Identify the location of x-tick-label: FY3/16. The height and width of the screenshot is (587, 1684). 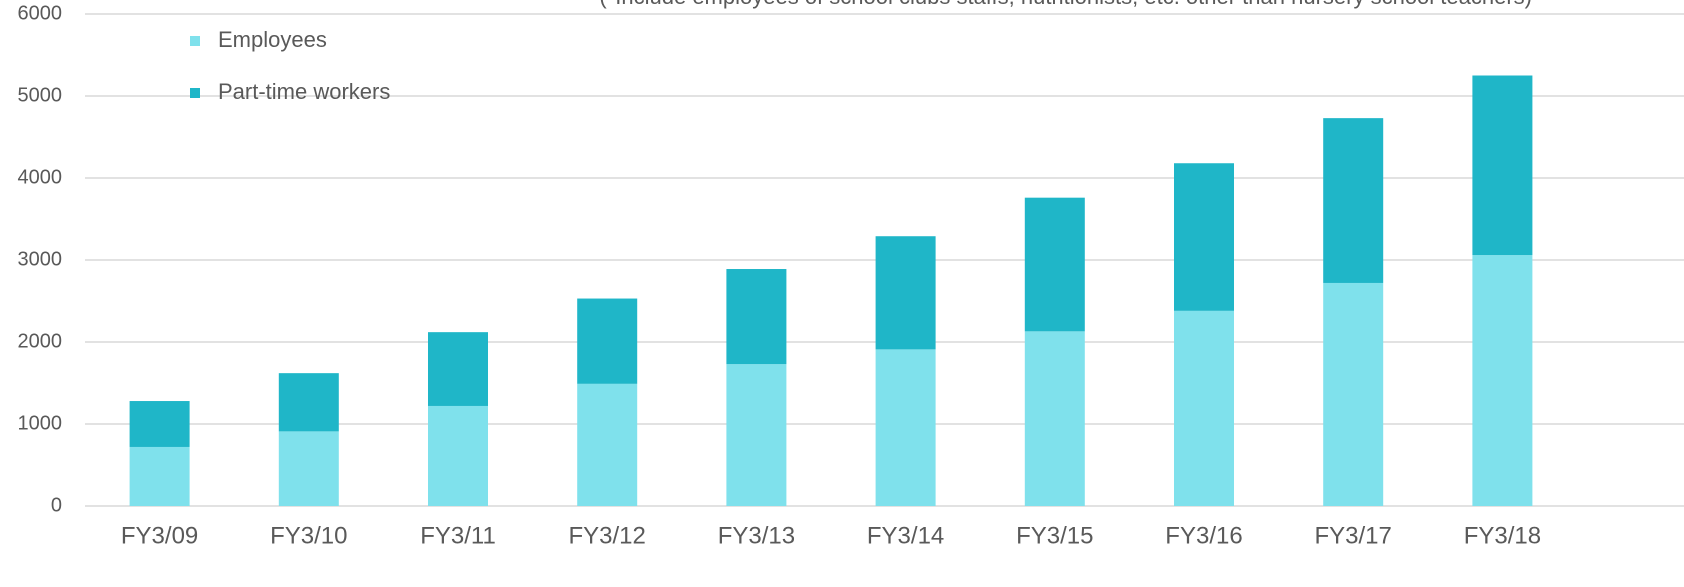
(1203, 535).